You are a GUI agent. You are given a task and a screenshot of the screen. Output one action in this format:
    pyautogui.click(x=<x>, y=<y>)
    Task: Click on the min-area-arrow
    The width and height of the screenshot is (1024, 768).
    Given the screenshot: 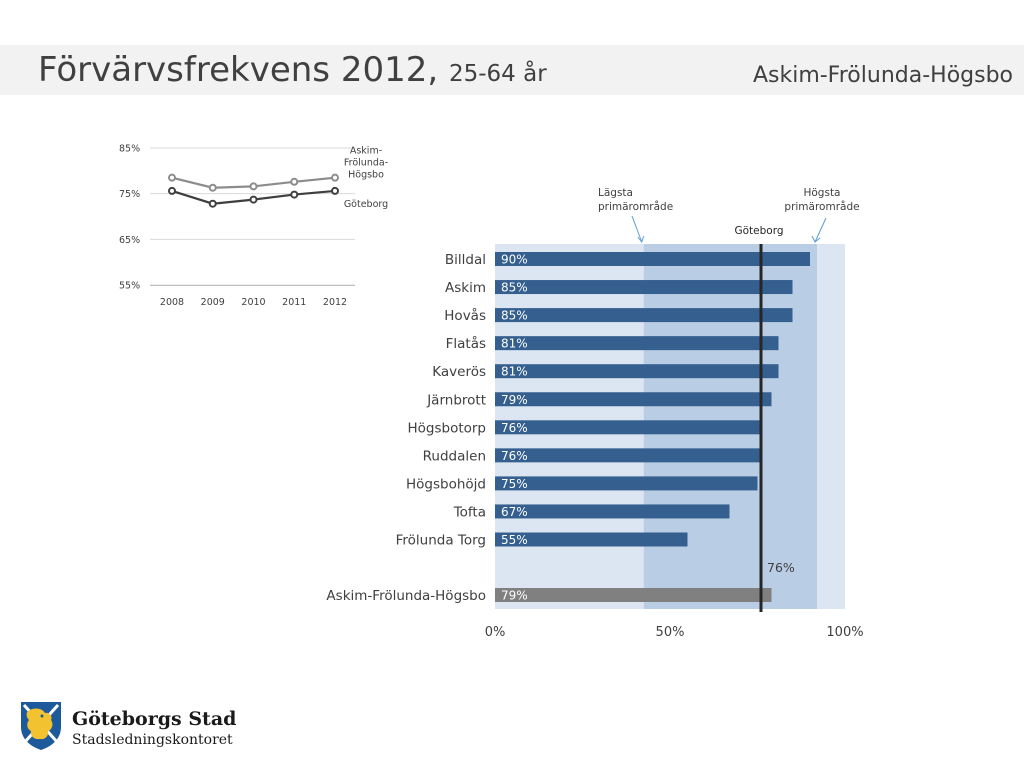 What is the action you would take?
    pyautogui.click(x=637, y=229)
    